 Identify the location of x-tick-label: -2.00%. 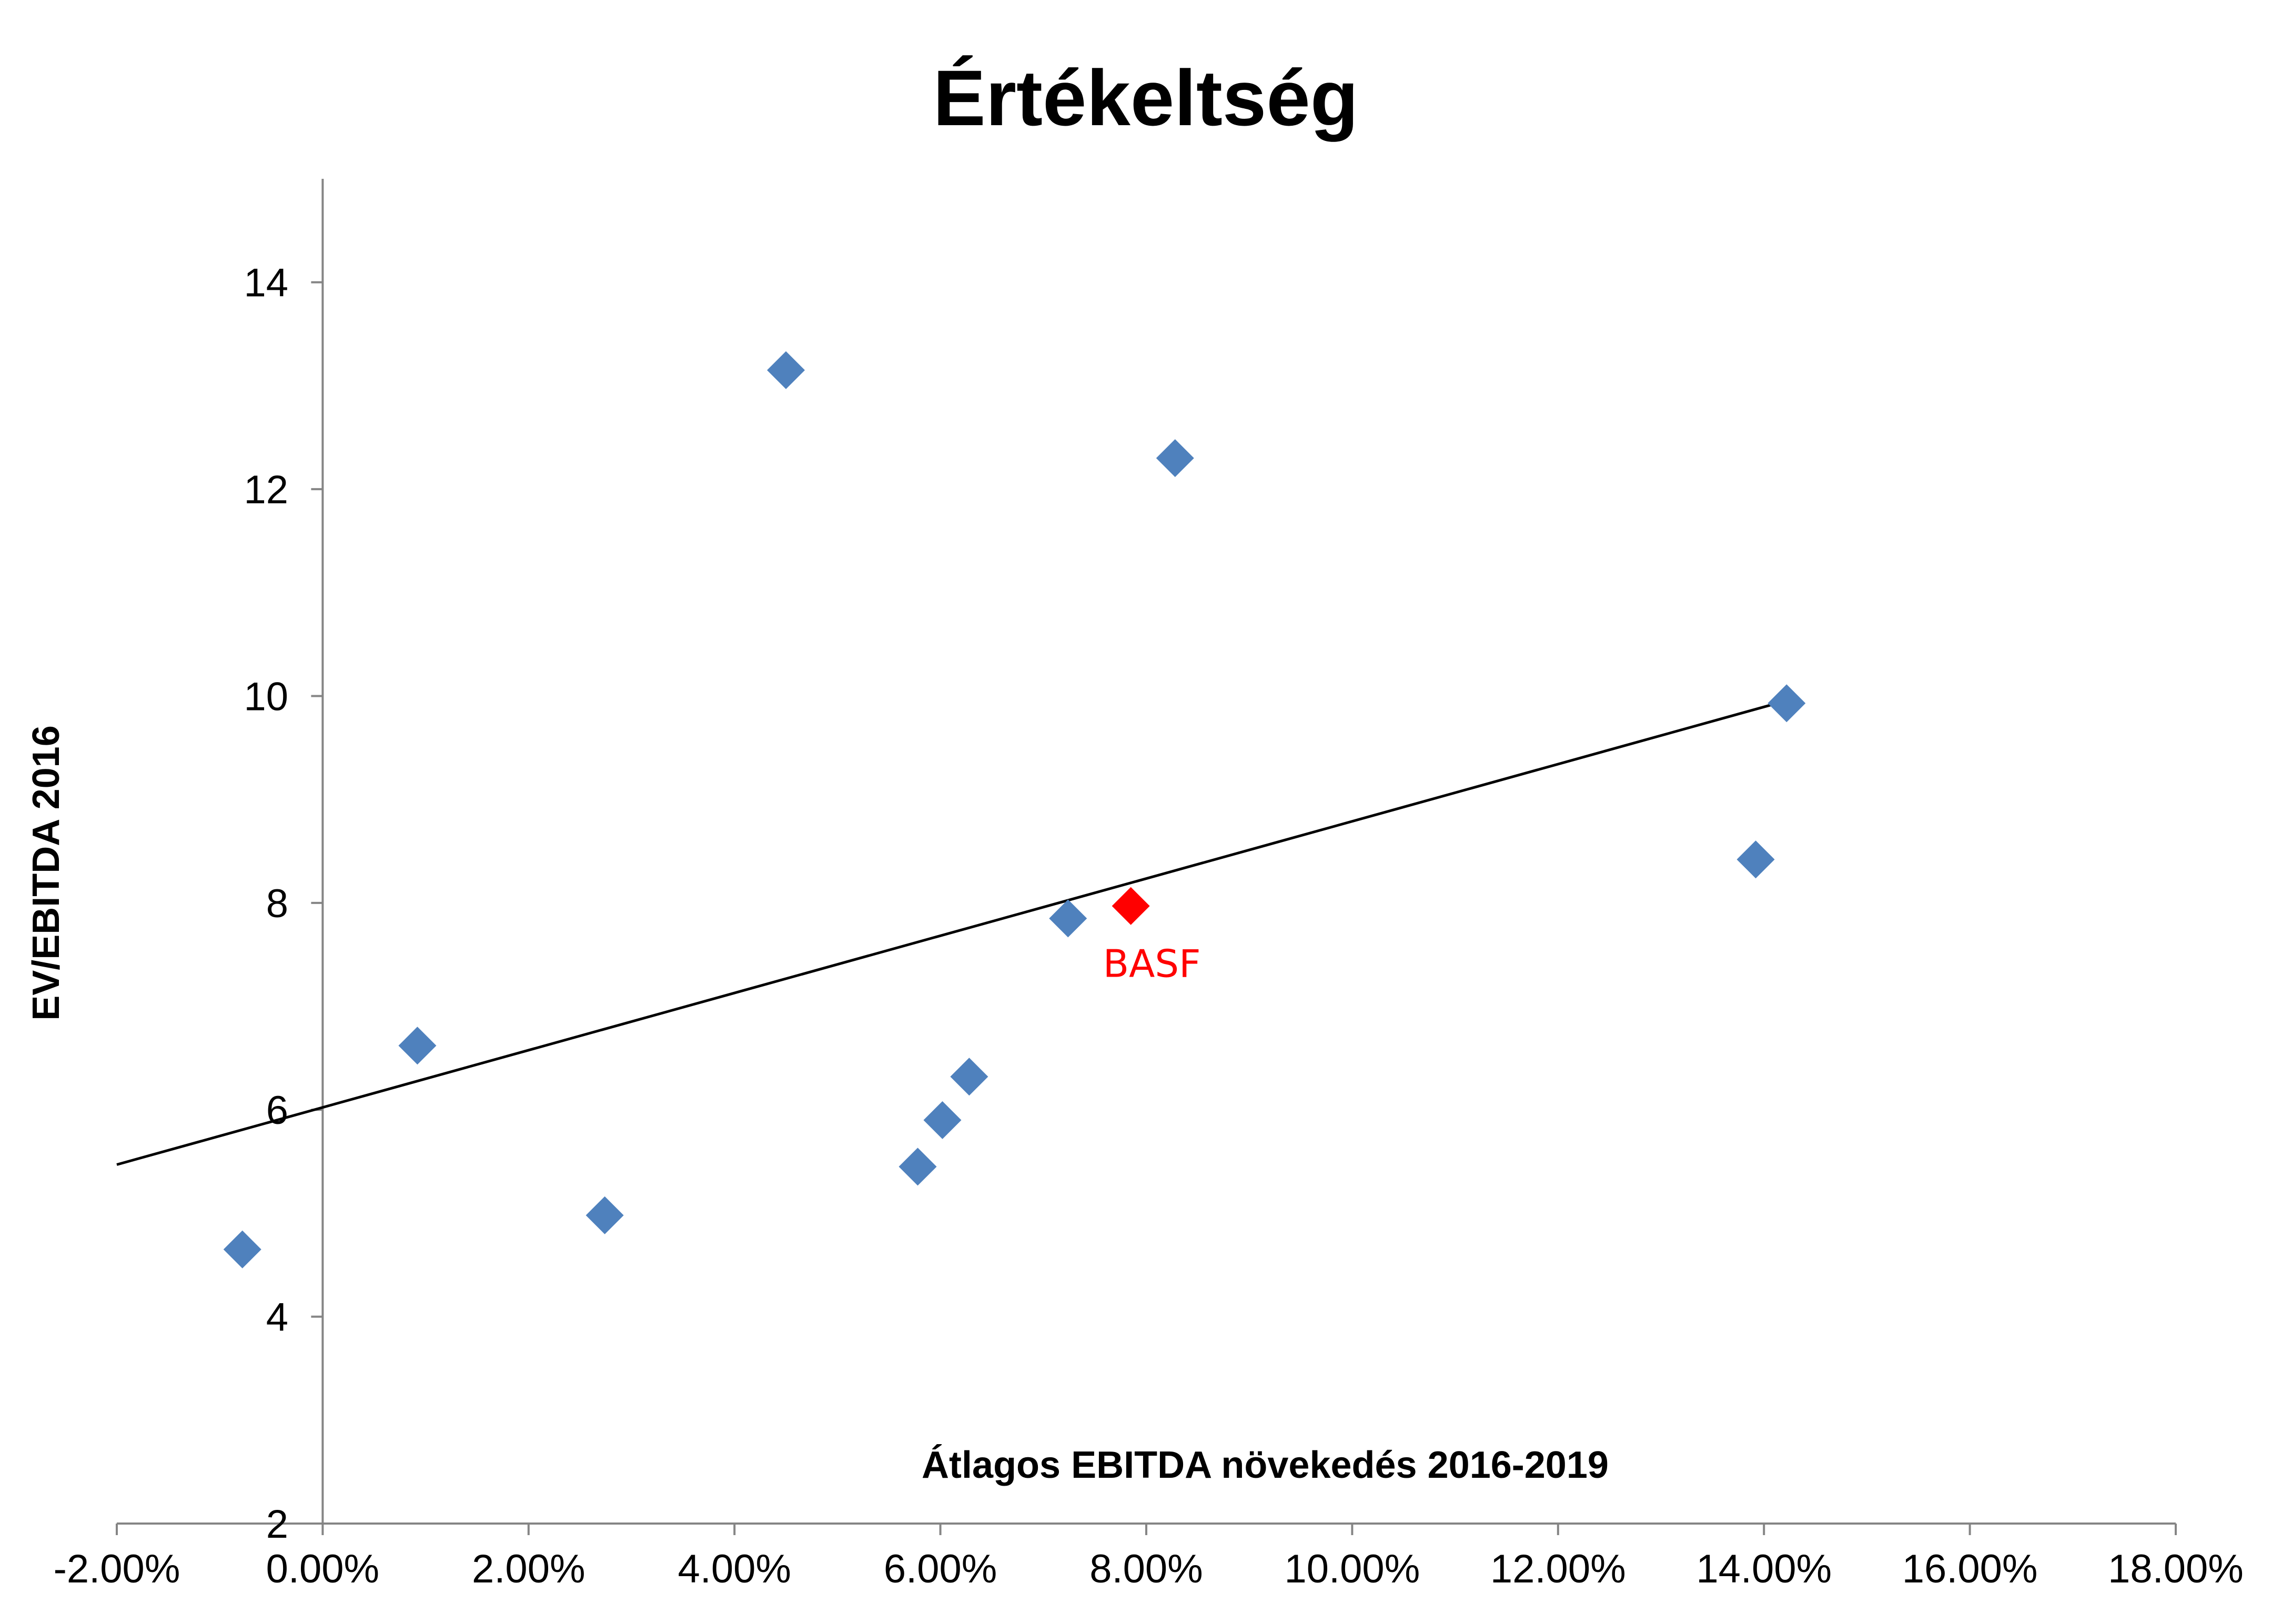
(117, 1569).